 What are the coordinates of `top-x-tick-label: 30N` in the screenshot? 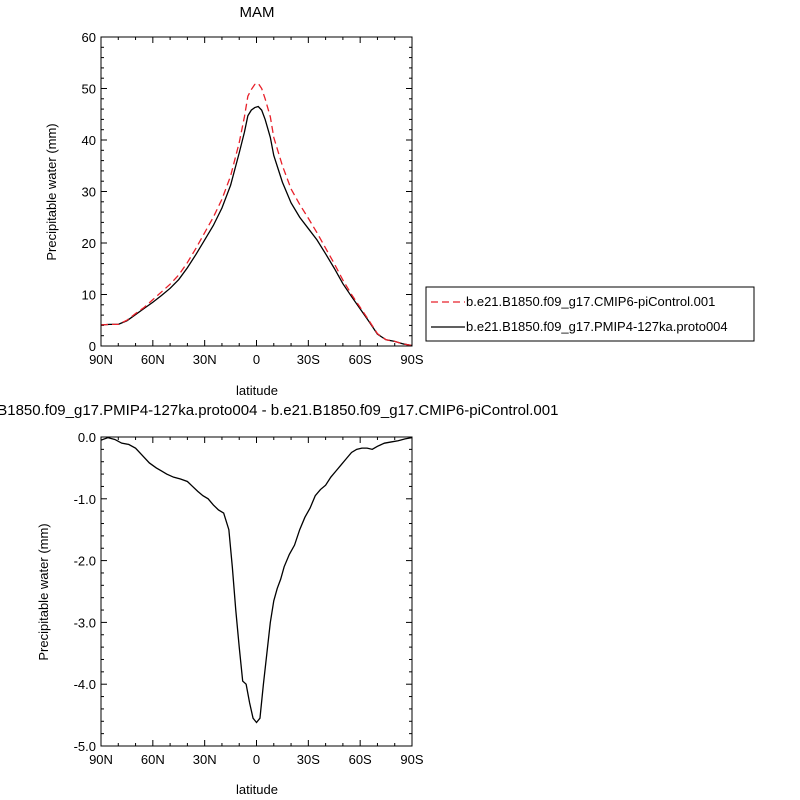 It's located at (205, 359).